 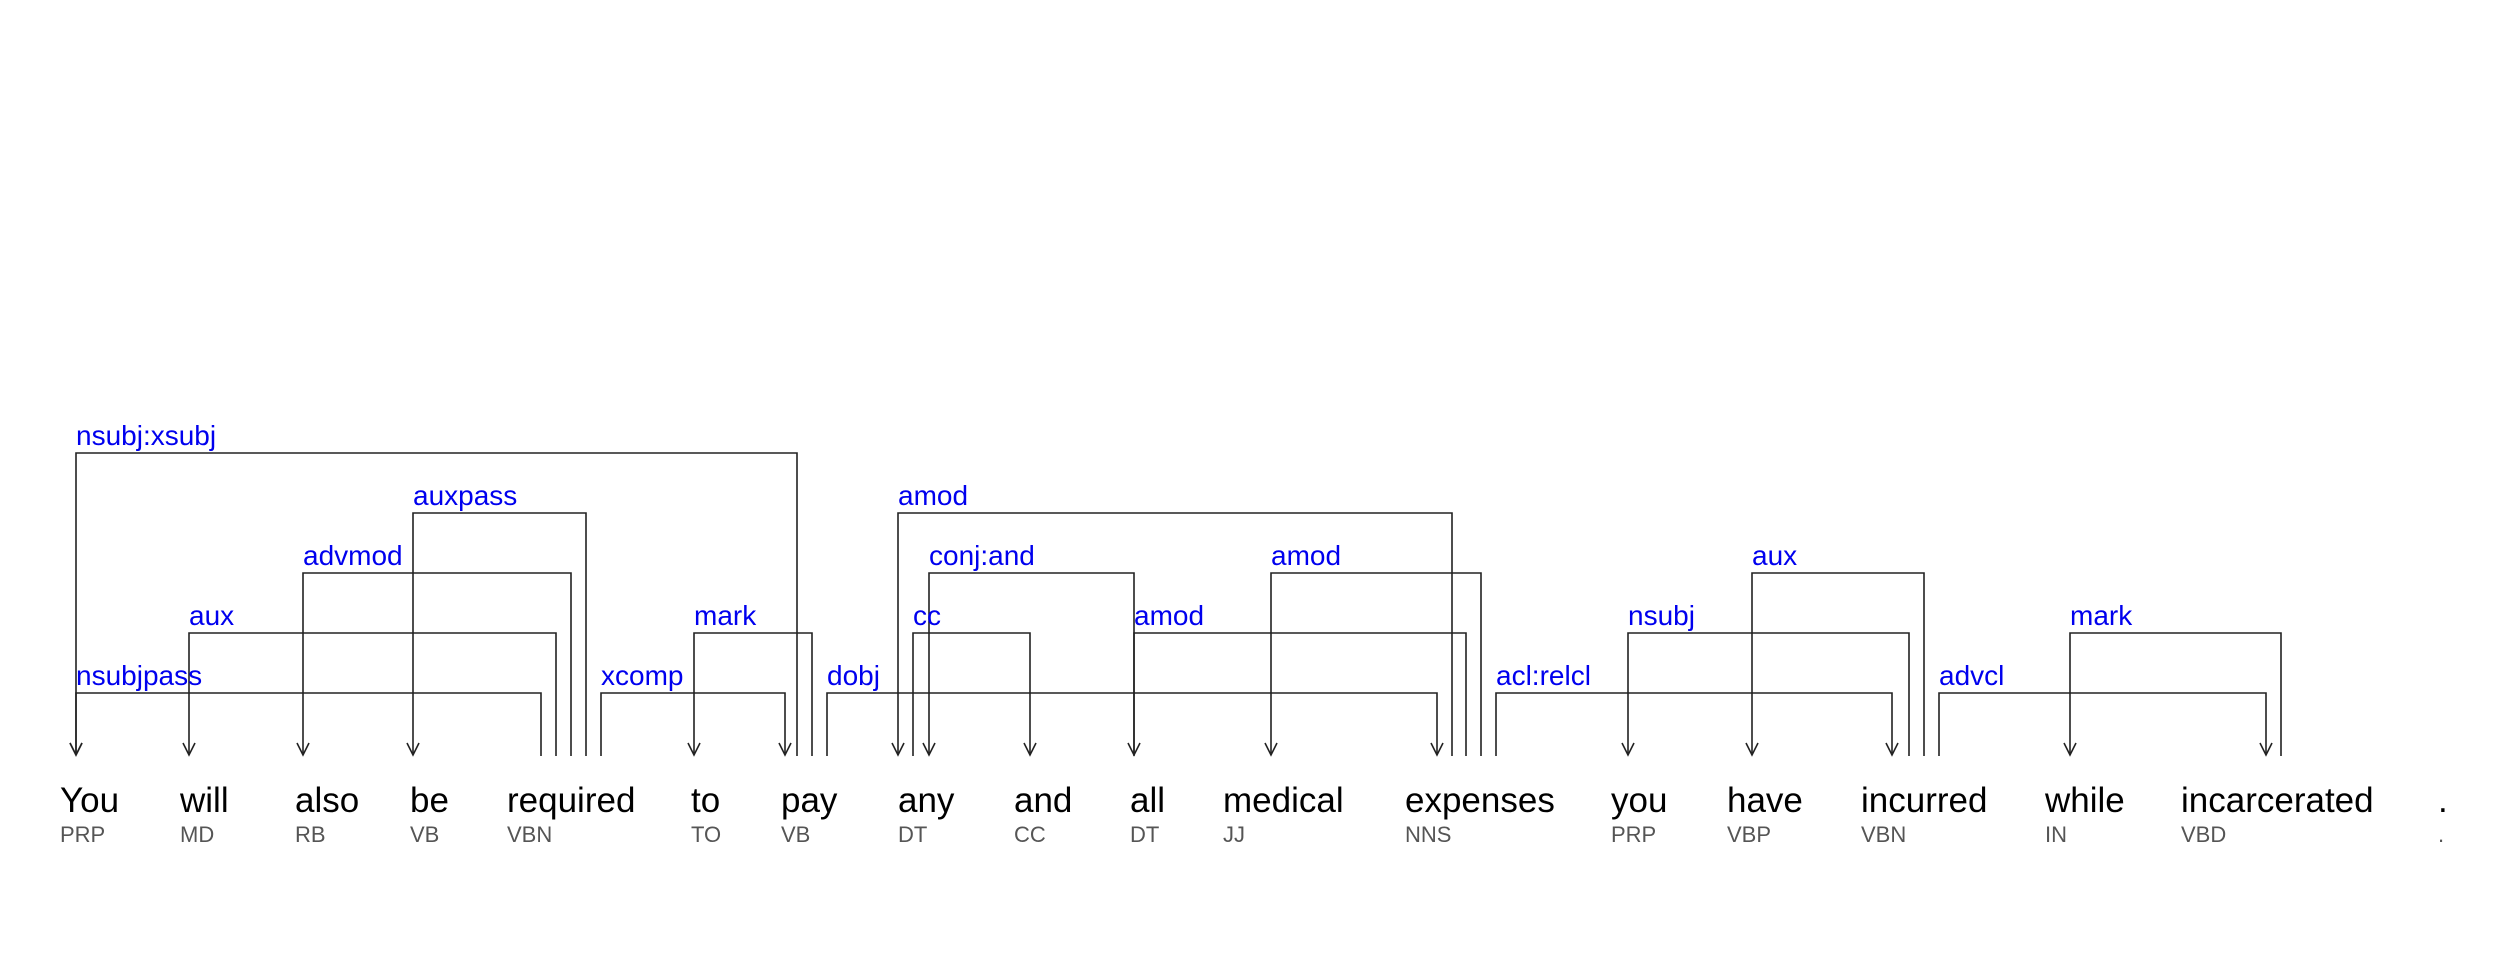 What do you see at coordinates (1661, 615) in the screenshot?
I see `relation-label: nsubj` at bounding box center [1661, 615].